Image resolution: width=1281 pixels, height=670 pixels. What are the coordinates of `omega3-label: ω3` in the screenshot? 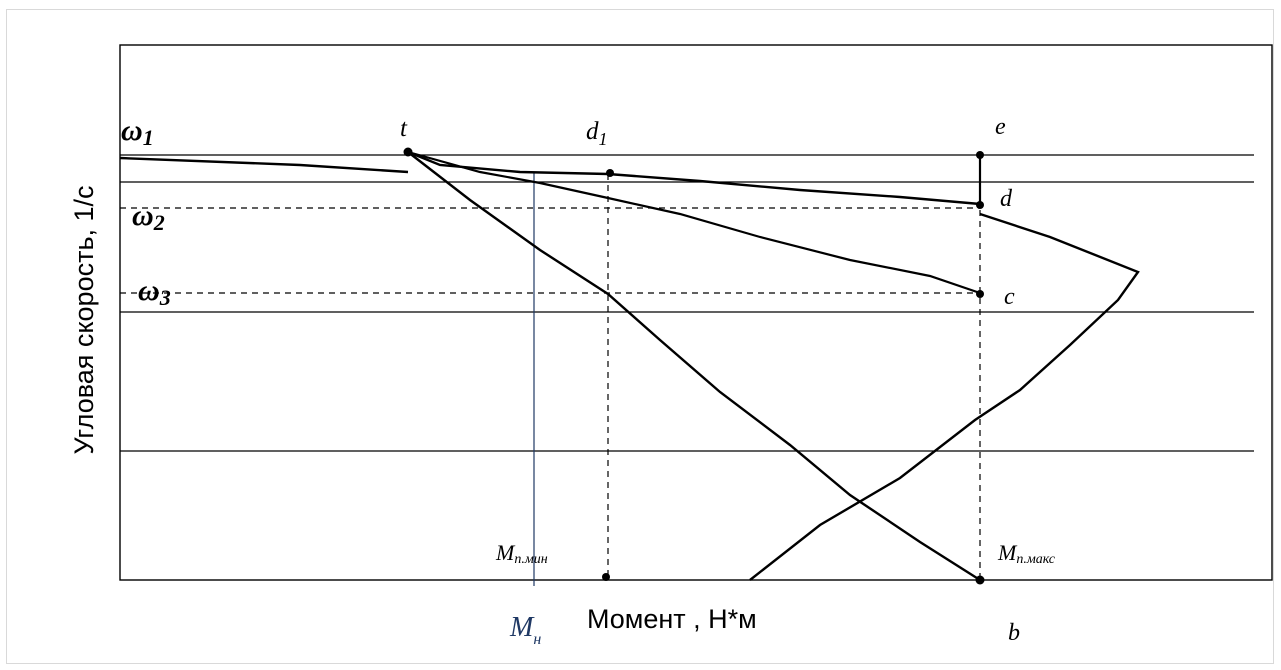 It's located at (154, 292).